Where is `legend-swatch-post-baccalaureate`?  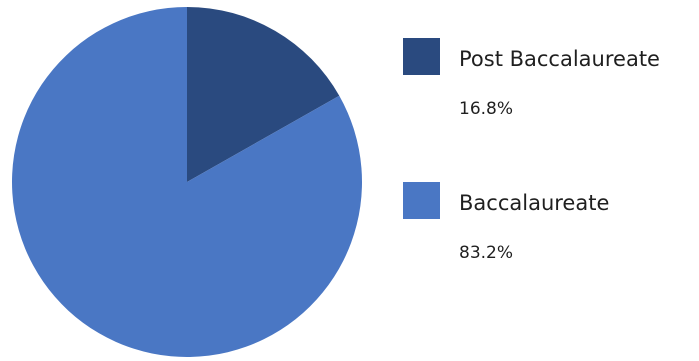 legend-swatch-post-baccalaureate is located at coordinates (421, 56).